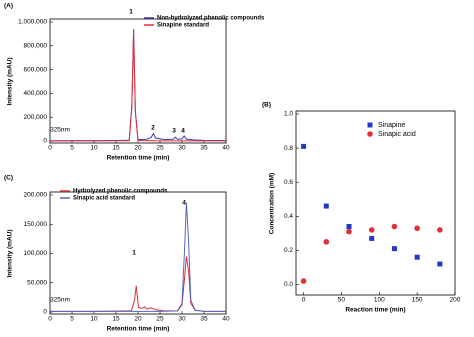 This screenshot has height=337, width=474. Describe the element at coordinates (120, 192) in the screenshot. I see `legend-label: Hydrolyzed phenolic compounds` at that location.